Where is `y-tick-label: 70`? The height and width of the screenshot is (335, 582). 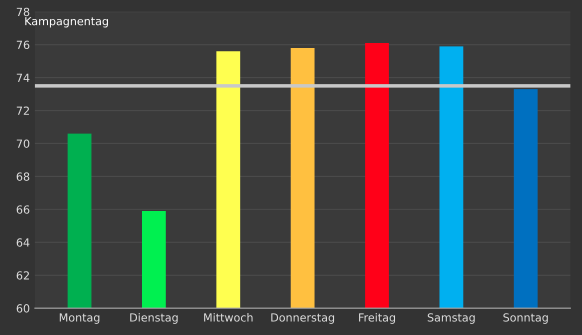 y-tick-label: 70 is located at coordinates (23, 143).